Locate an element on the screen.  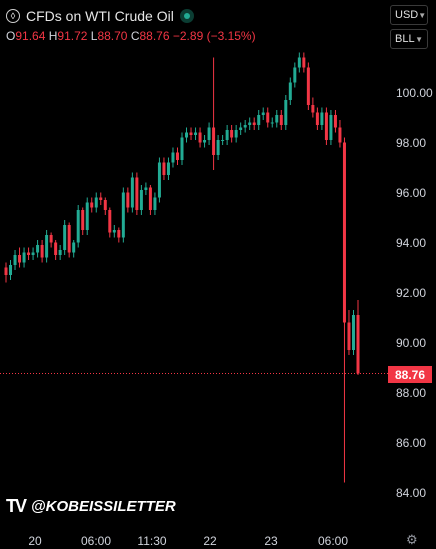
close-key: C is located at coordinates (135, 36).